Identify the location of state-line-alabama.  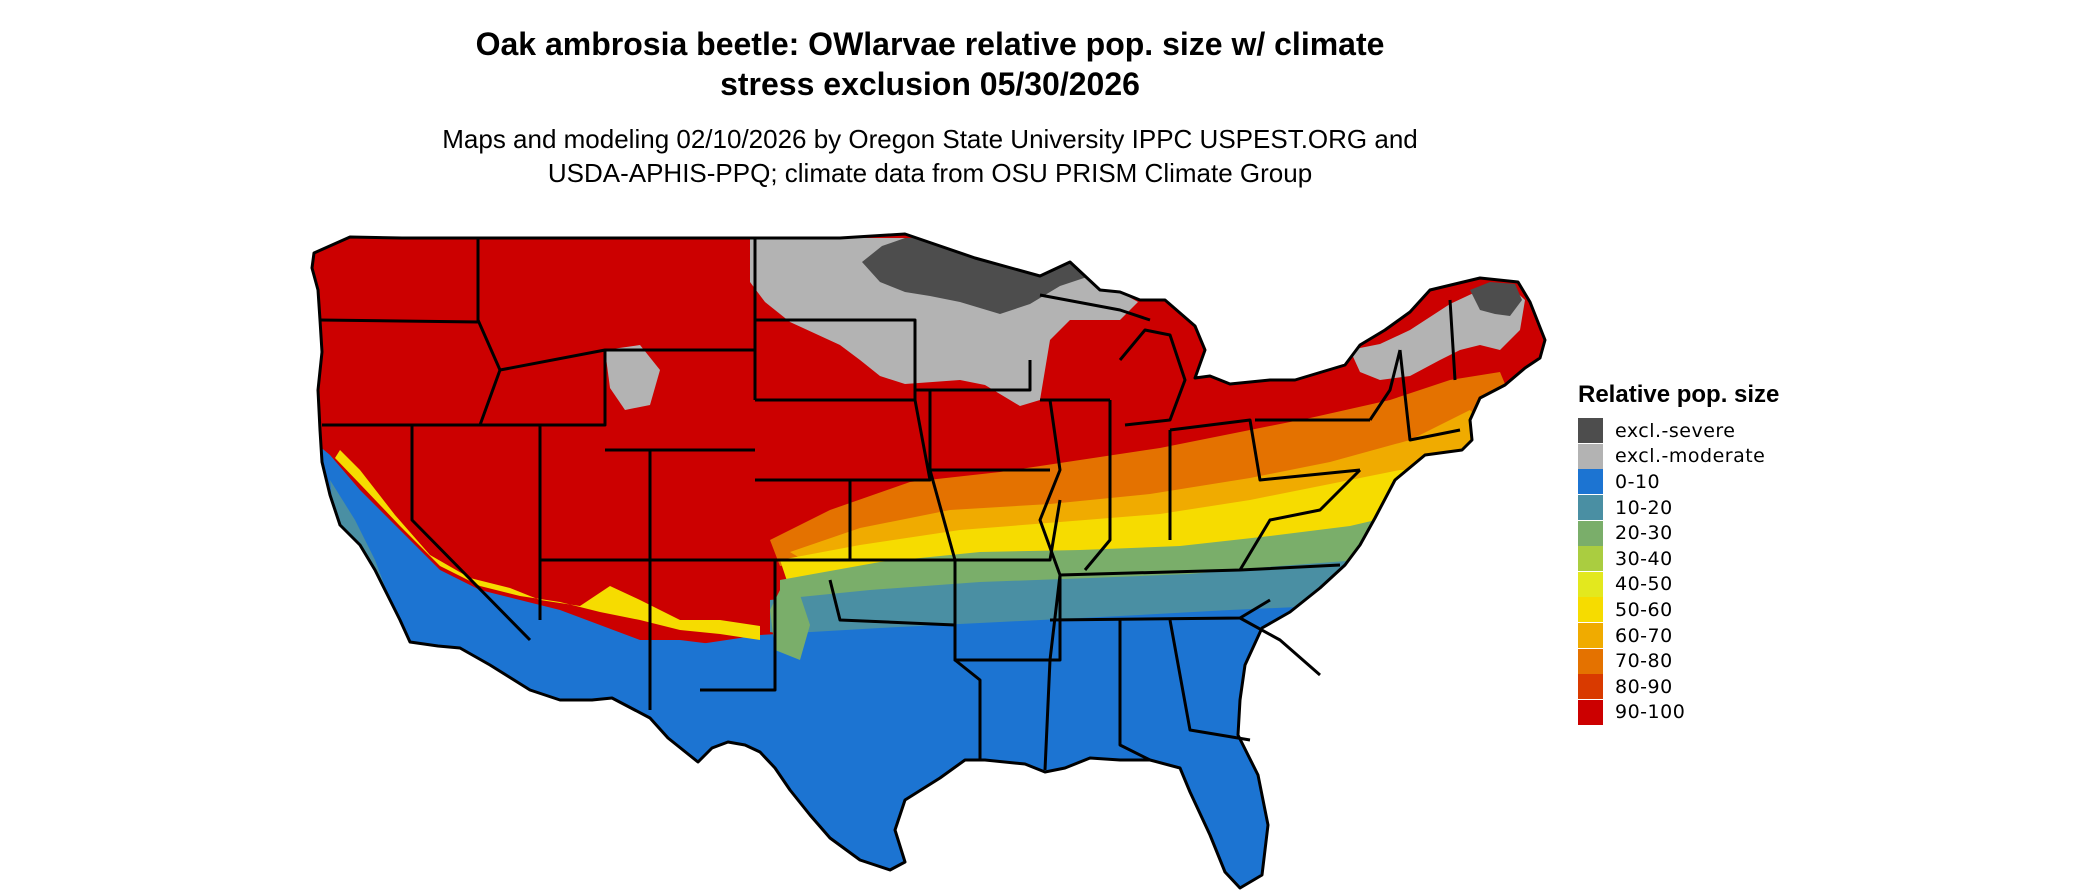
(1134, 691).